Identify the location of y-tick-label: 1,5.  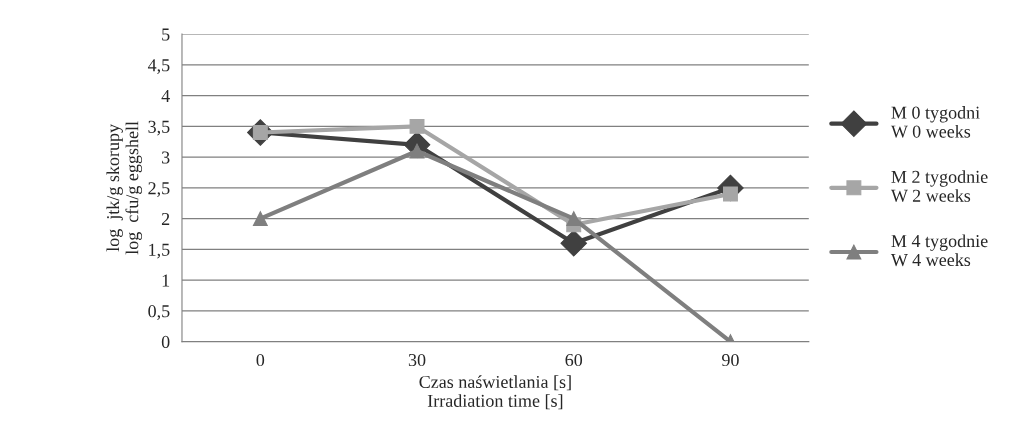
(159, 251).